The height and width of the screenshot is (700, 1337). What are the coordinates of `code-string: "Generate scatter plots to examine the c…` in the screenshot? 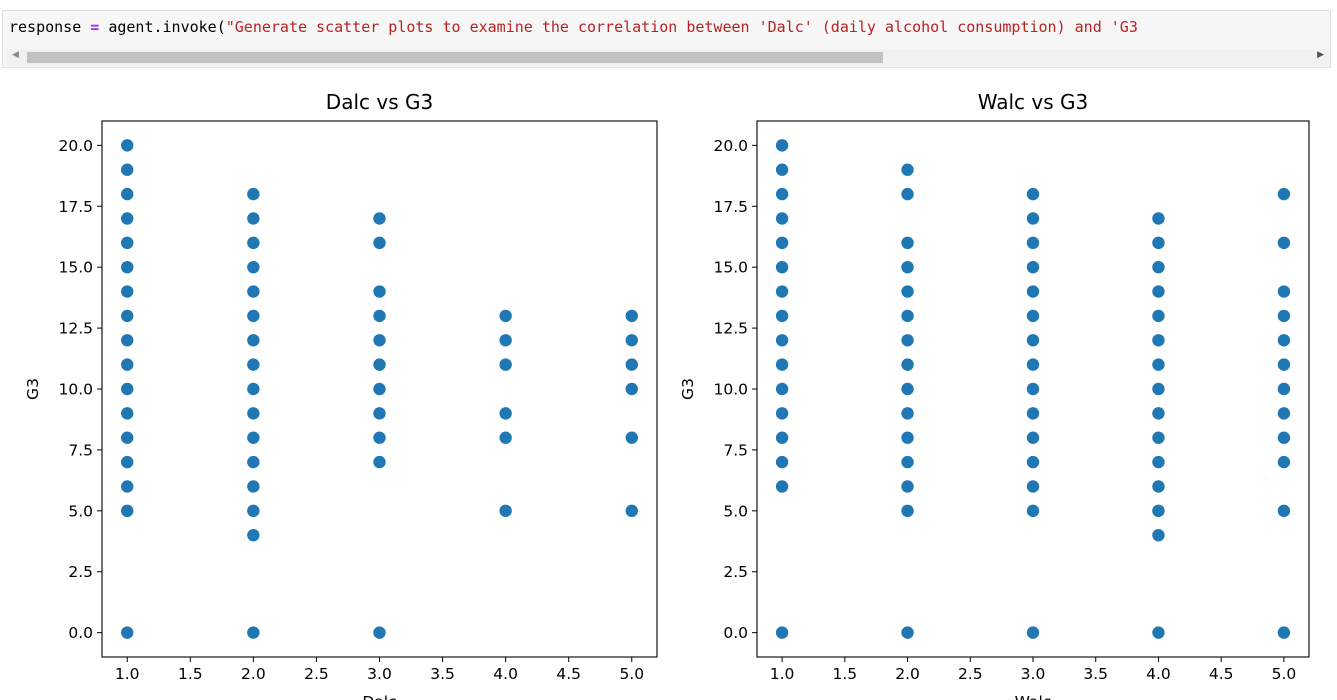 It's located at (681, 27).